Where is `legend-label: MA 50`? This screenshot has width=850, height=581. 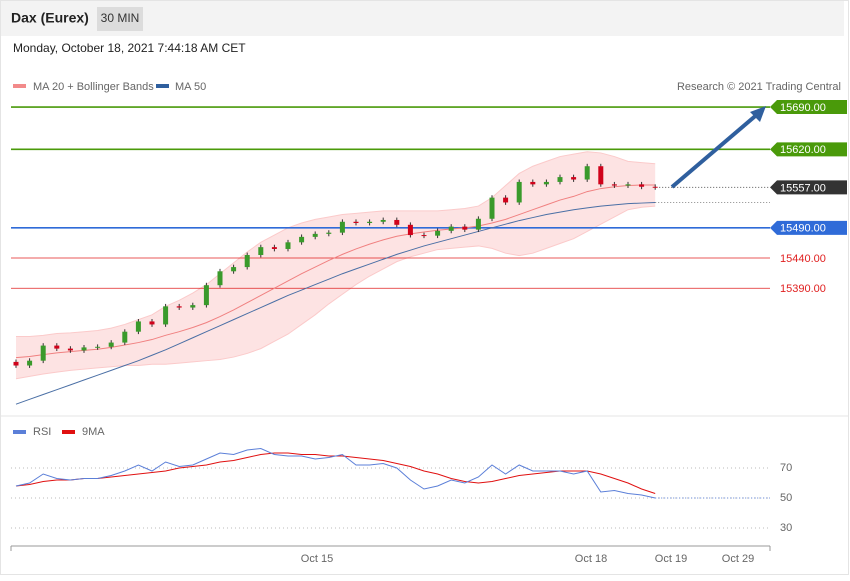 legend-label: MA 50 is located at coordinates (190, 87).